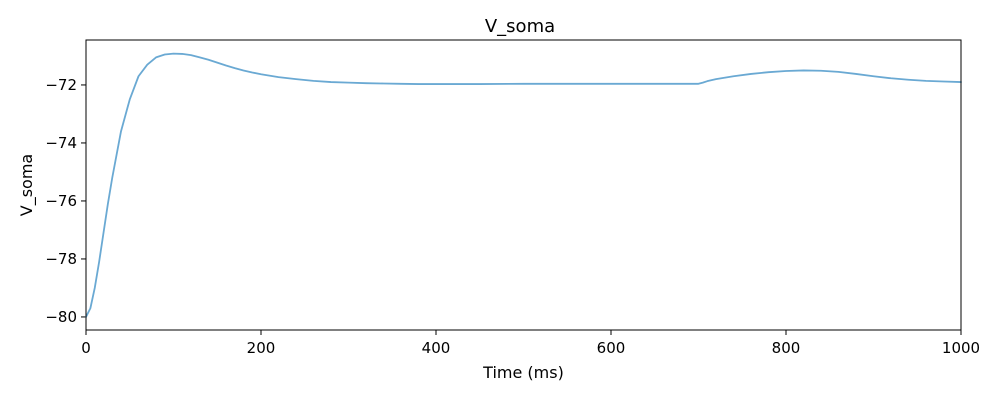 The height and width of the screenshot is (400, 1000). What do you see at coordinates (27, 185) in the screenshot?
I see `y-axis-label: V_soma` at bounding box center [27, 185].